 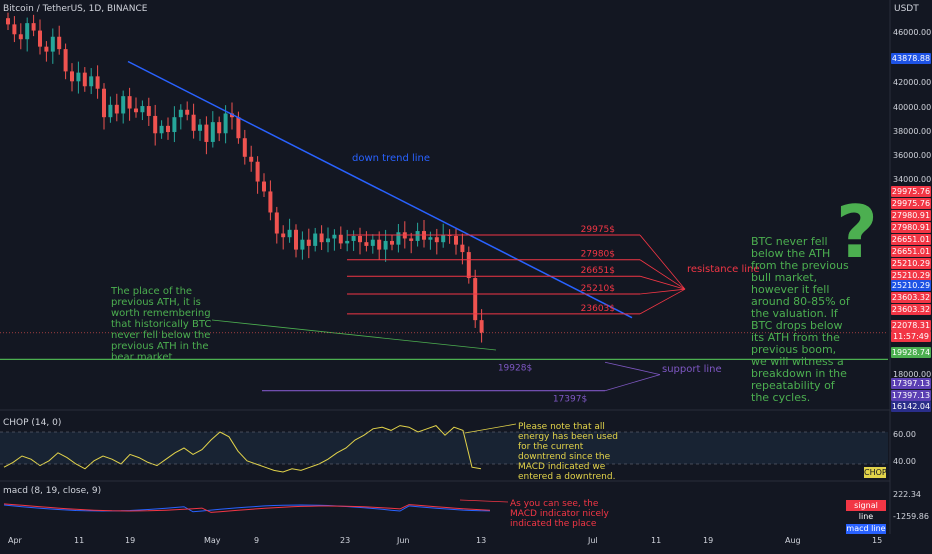 What do you see at coordinates (906, 9) in the screenshot?
I see `currency-label: USDT` at bounding box center [906, 9].